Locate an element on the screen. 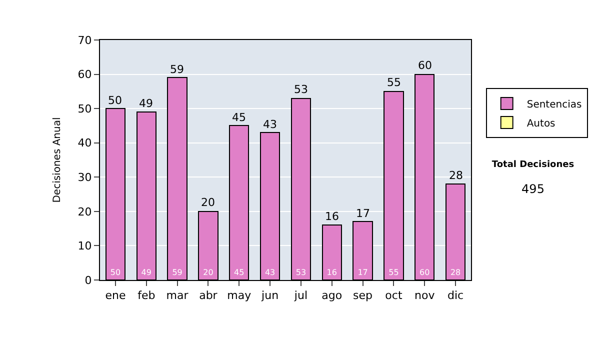 The height and width of the screenshot is (340, 600). y-tick-label: 10 is located at coordinates (85, 246).